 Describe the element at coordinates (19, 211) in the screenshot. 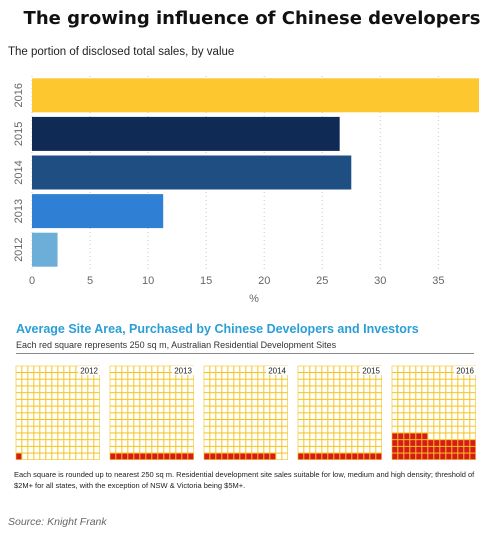

I see `y-category-label: 2013` at that location.